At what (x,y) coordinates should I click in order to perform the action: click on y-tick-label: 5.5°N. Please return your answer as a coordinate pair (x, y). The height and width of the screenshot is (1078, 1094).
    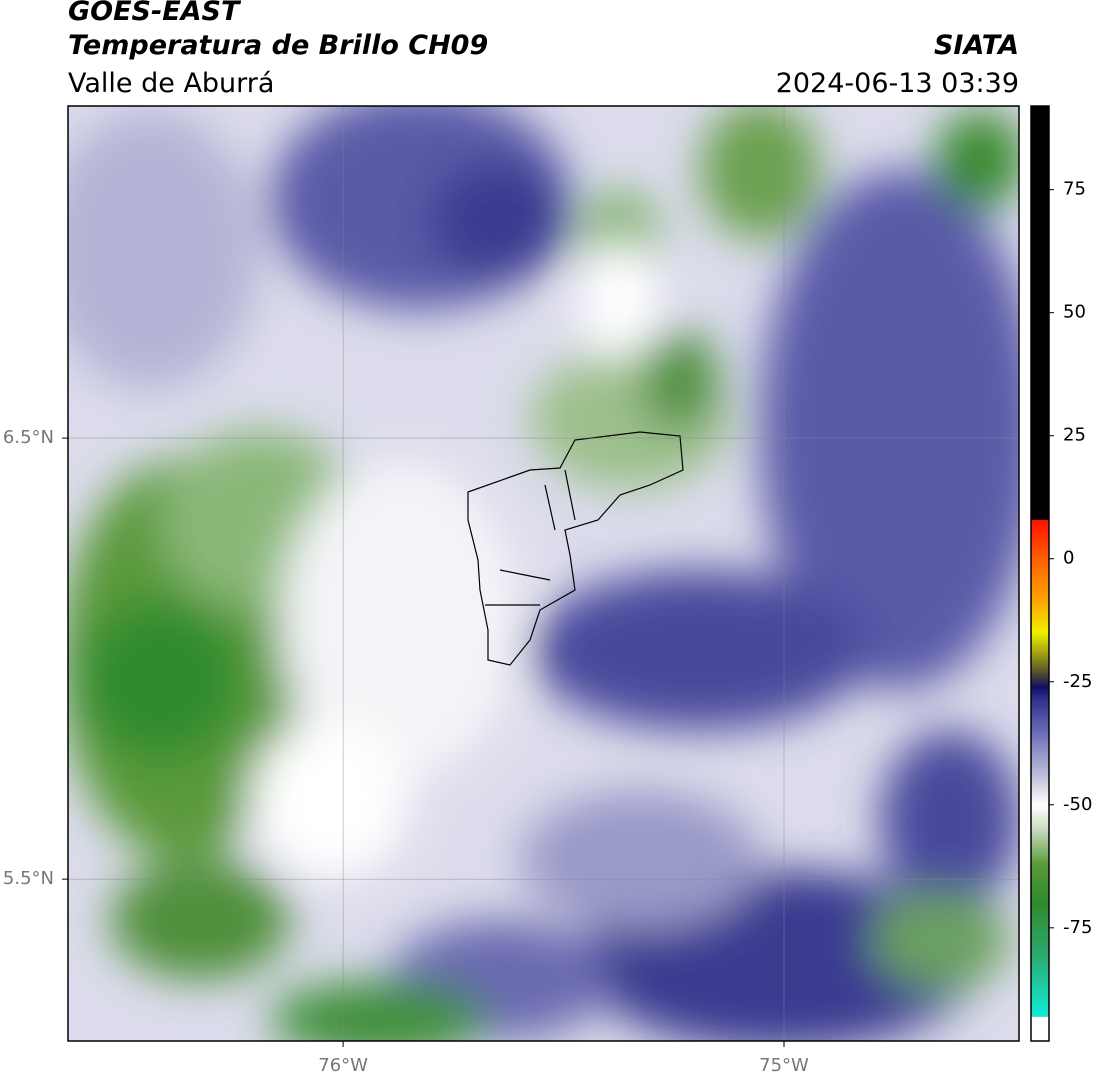
    Looking at the image, I should click on (28, 878).